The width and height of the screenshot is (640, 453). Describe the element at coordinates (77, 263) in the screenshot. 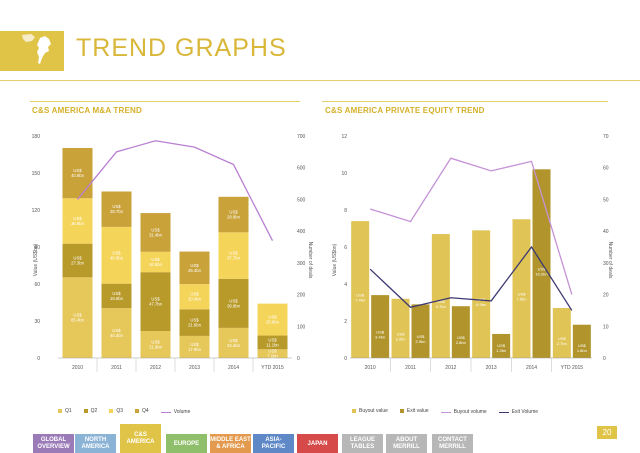

I see `data-label: 27.3bn` at that location.